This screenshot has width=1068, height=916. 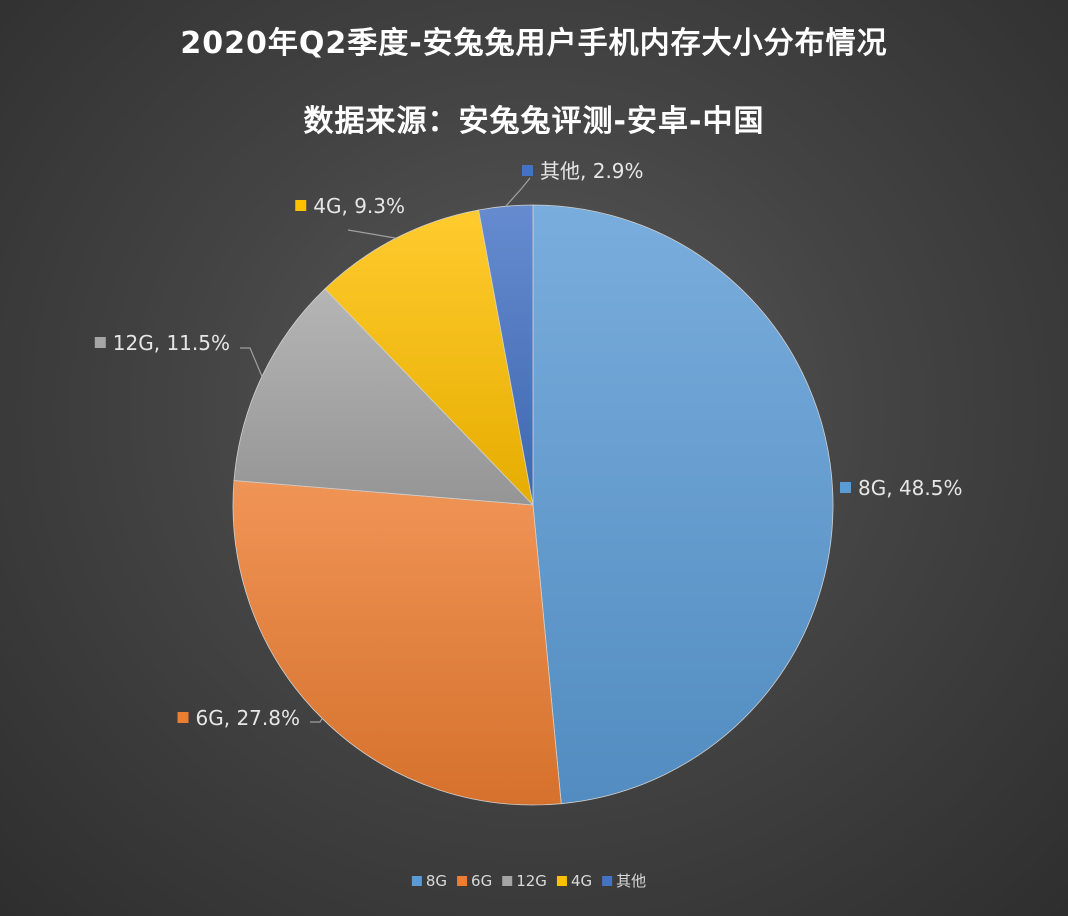 What do you see at coordinates (592, 171) in the screenshot?
I see `data-label-text-other: 其他, 2.9%` at bounding box center [592, 171].